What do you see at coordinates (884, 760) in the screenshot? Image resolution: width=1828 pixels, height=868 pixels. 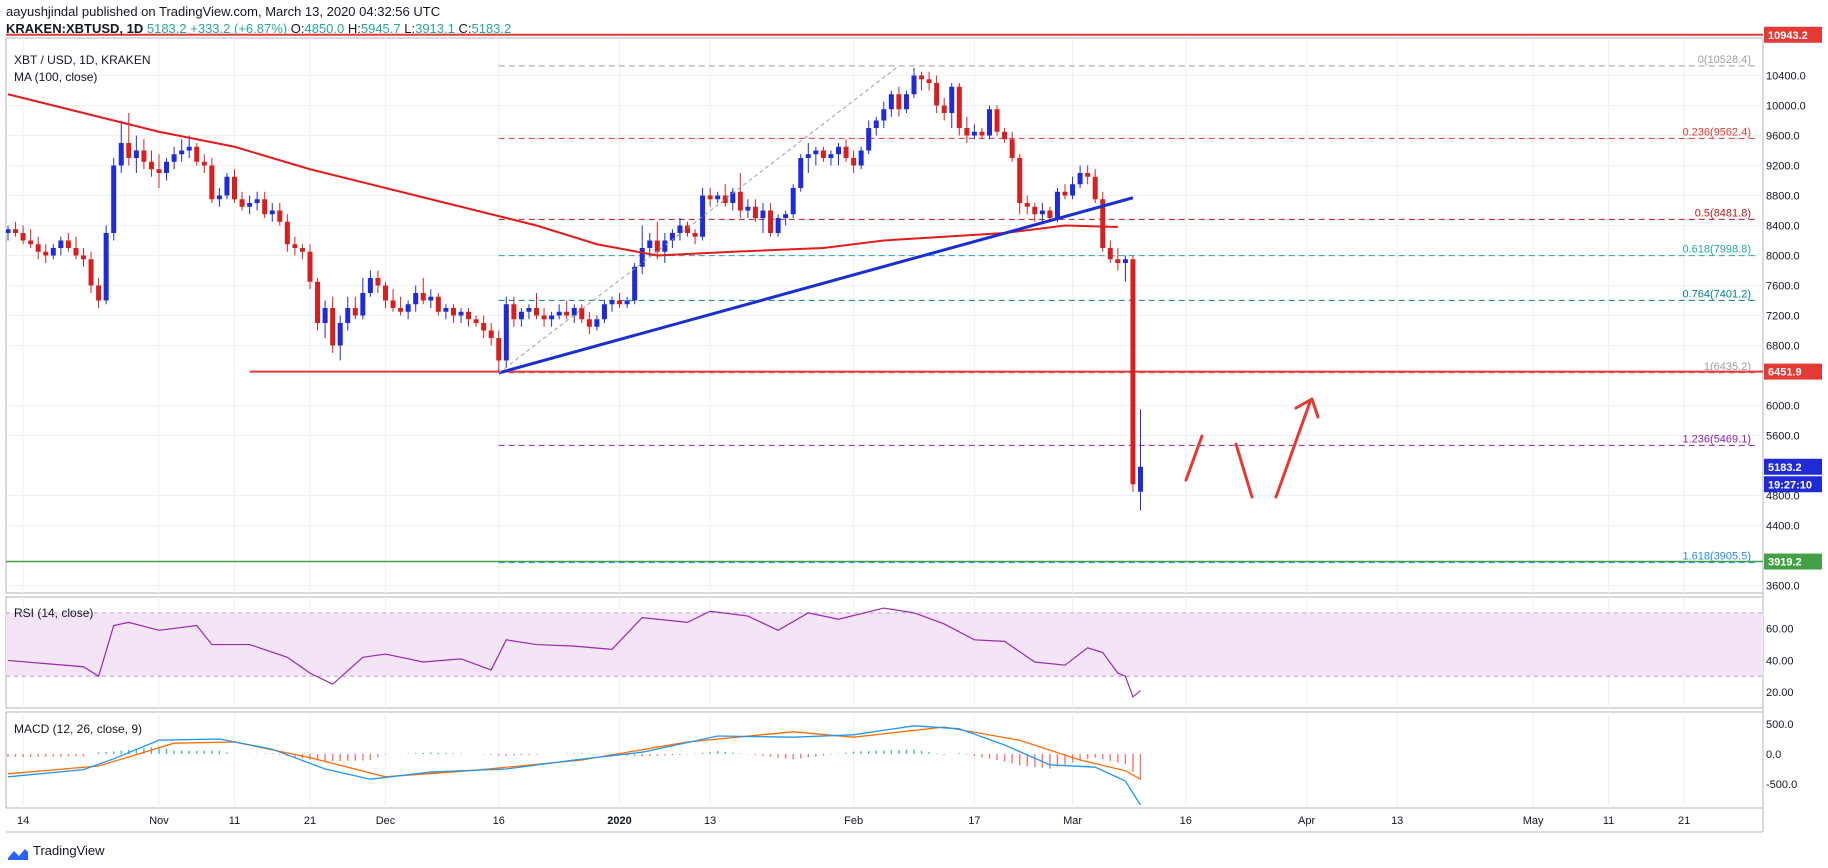 I see `macd-pane` at bounding box center [884, 760].